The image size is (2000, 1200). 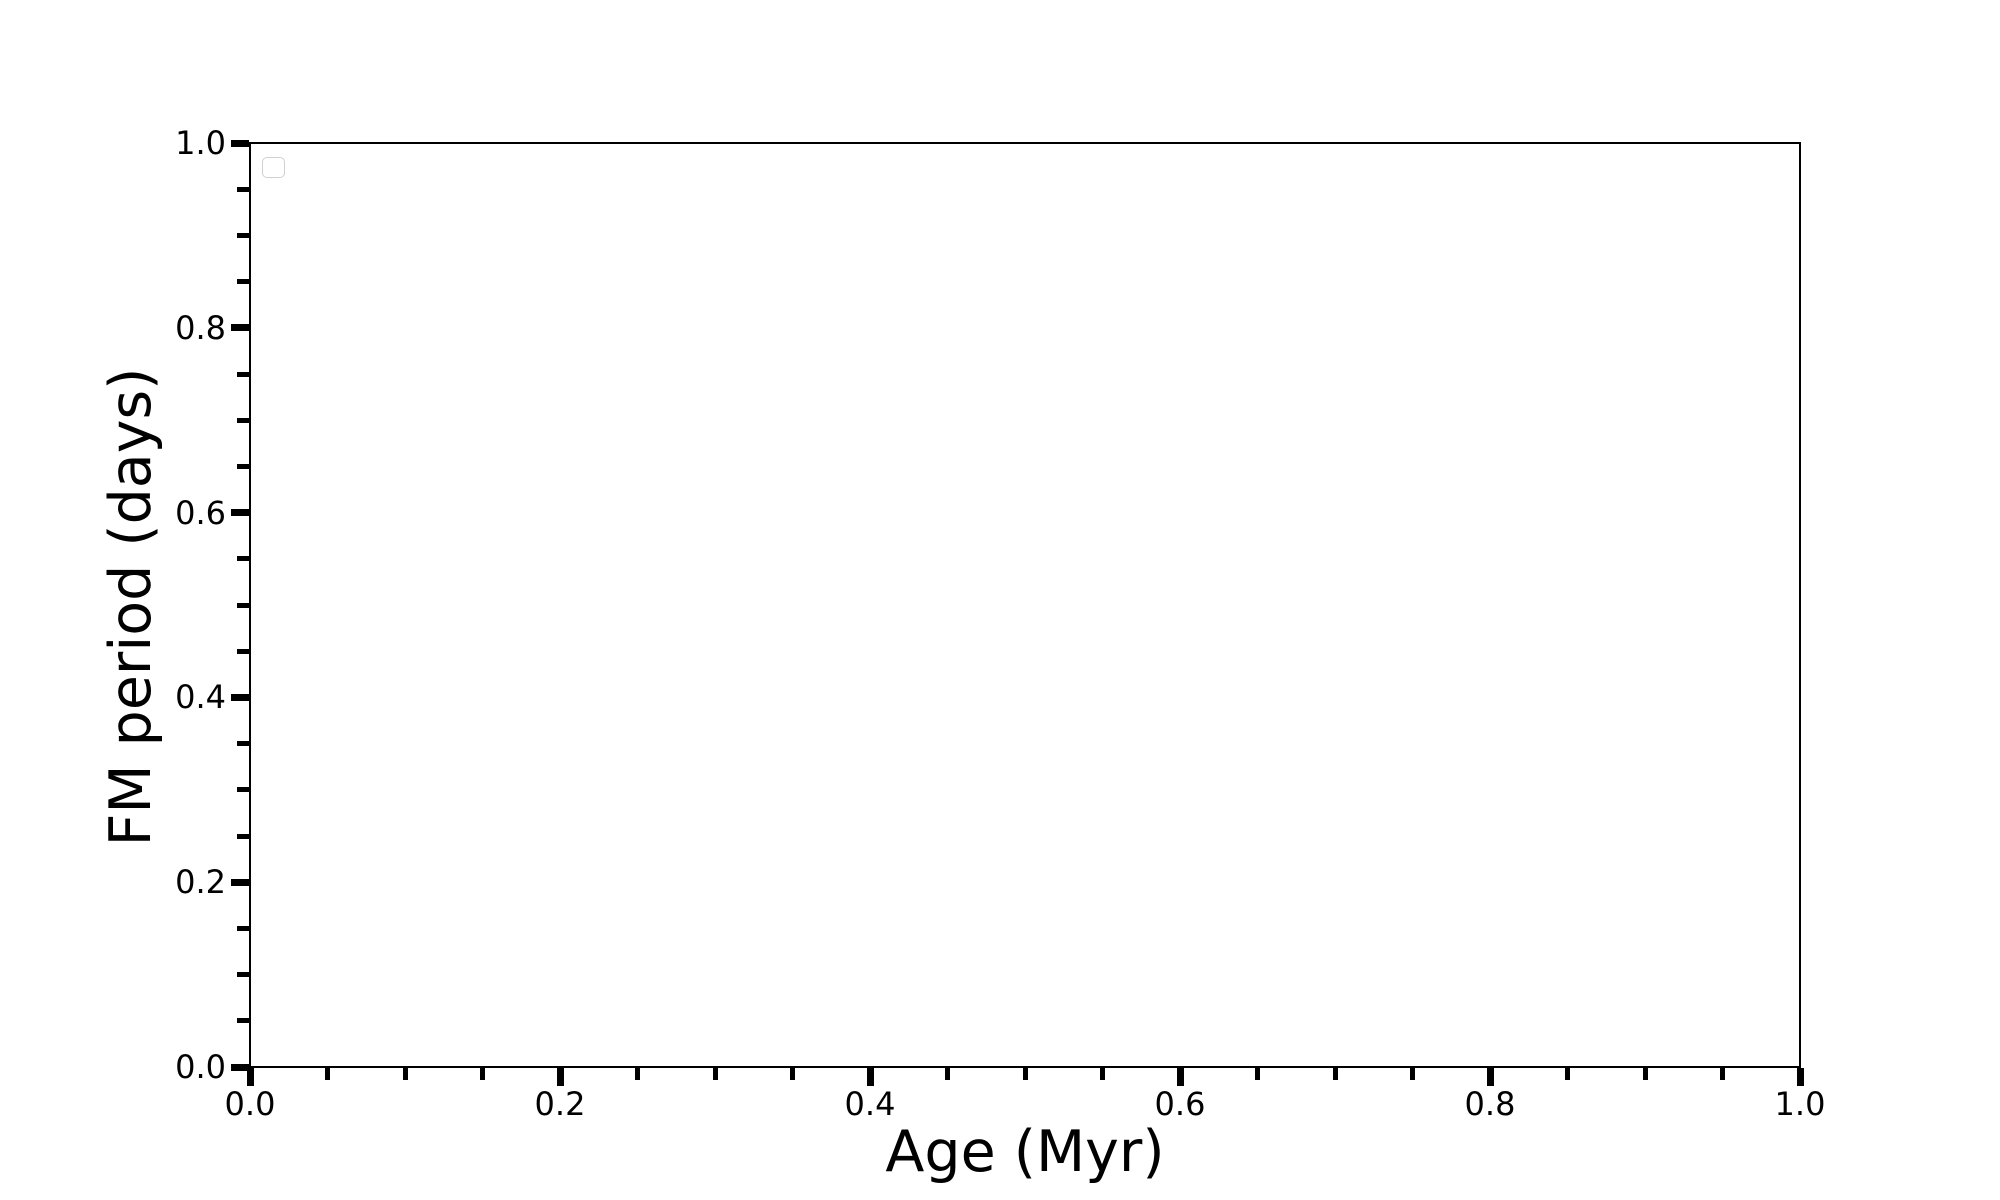 What do you see at coordinates (870, 1104) in the screenshot?
I see `x-tick-label: 0.4` at bounding box center [870, 1104].